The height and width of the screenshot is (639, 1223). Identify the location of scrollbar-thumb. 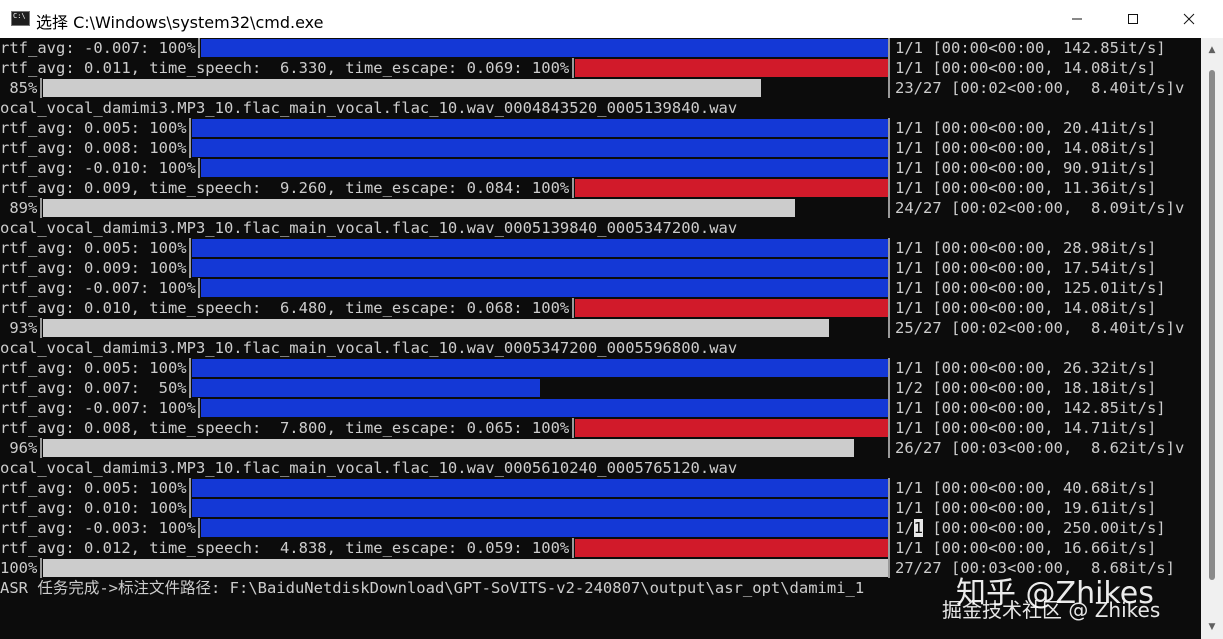
(1212, 325).